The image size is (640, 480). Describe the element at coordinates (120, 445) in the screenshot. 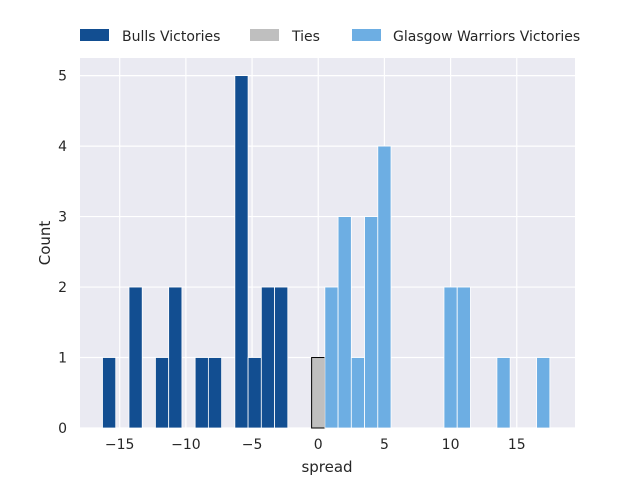

I see `x-tick-label: −15` at that location.